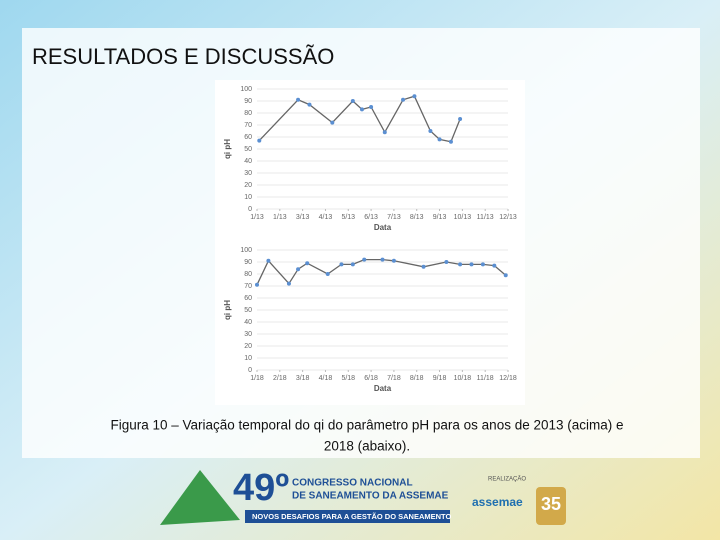 The height and width of the screenshot is (540, 720). What do you see at coordinates (200, 497) in the screenshot?
I see `logo-shape` at bounding box center [200, 497].